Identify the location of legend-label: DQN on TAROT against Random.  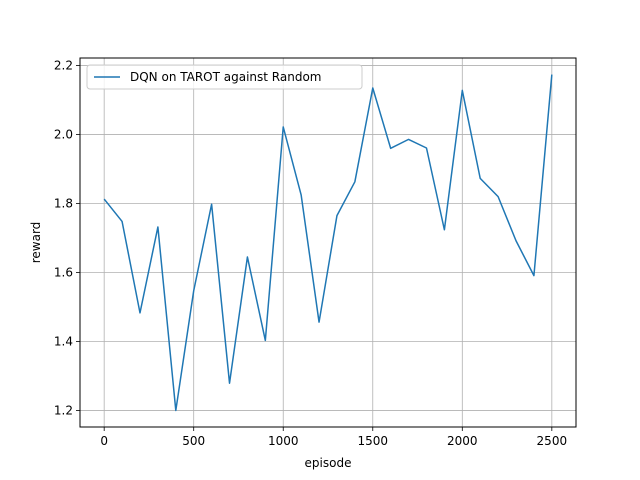
(226, 77).